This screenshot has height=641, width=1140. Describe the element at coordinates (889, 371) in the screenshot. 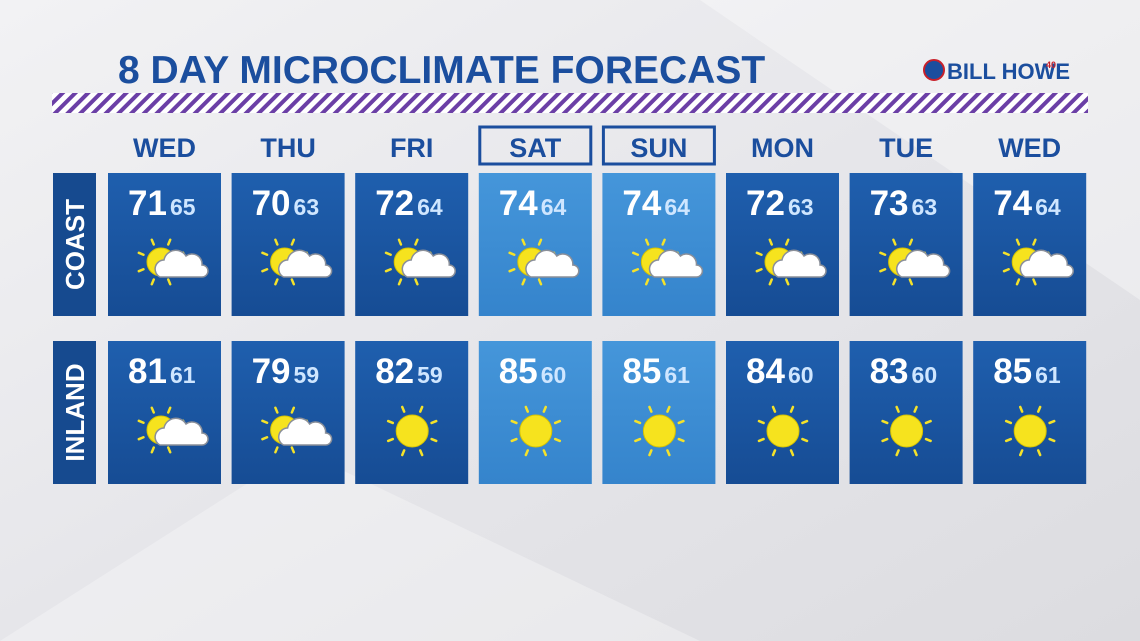

I see `high-temp: 83` at that location.